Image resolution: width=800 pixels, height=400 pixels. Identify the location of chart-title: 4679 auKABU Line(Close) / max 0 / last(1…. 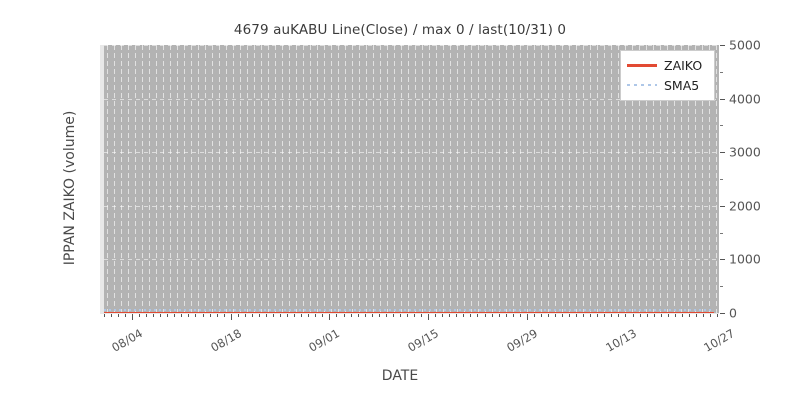
(400, 30).